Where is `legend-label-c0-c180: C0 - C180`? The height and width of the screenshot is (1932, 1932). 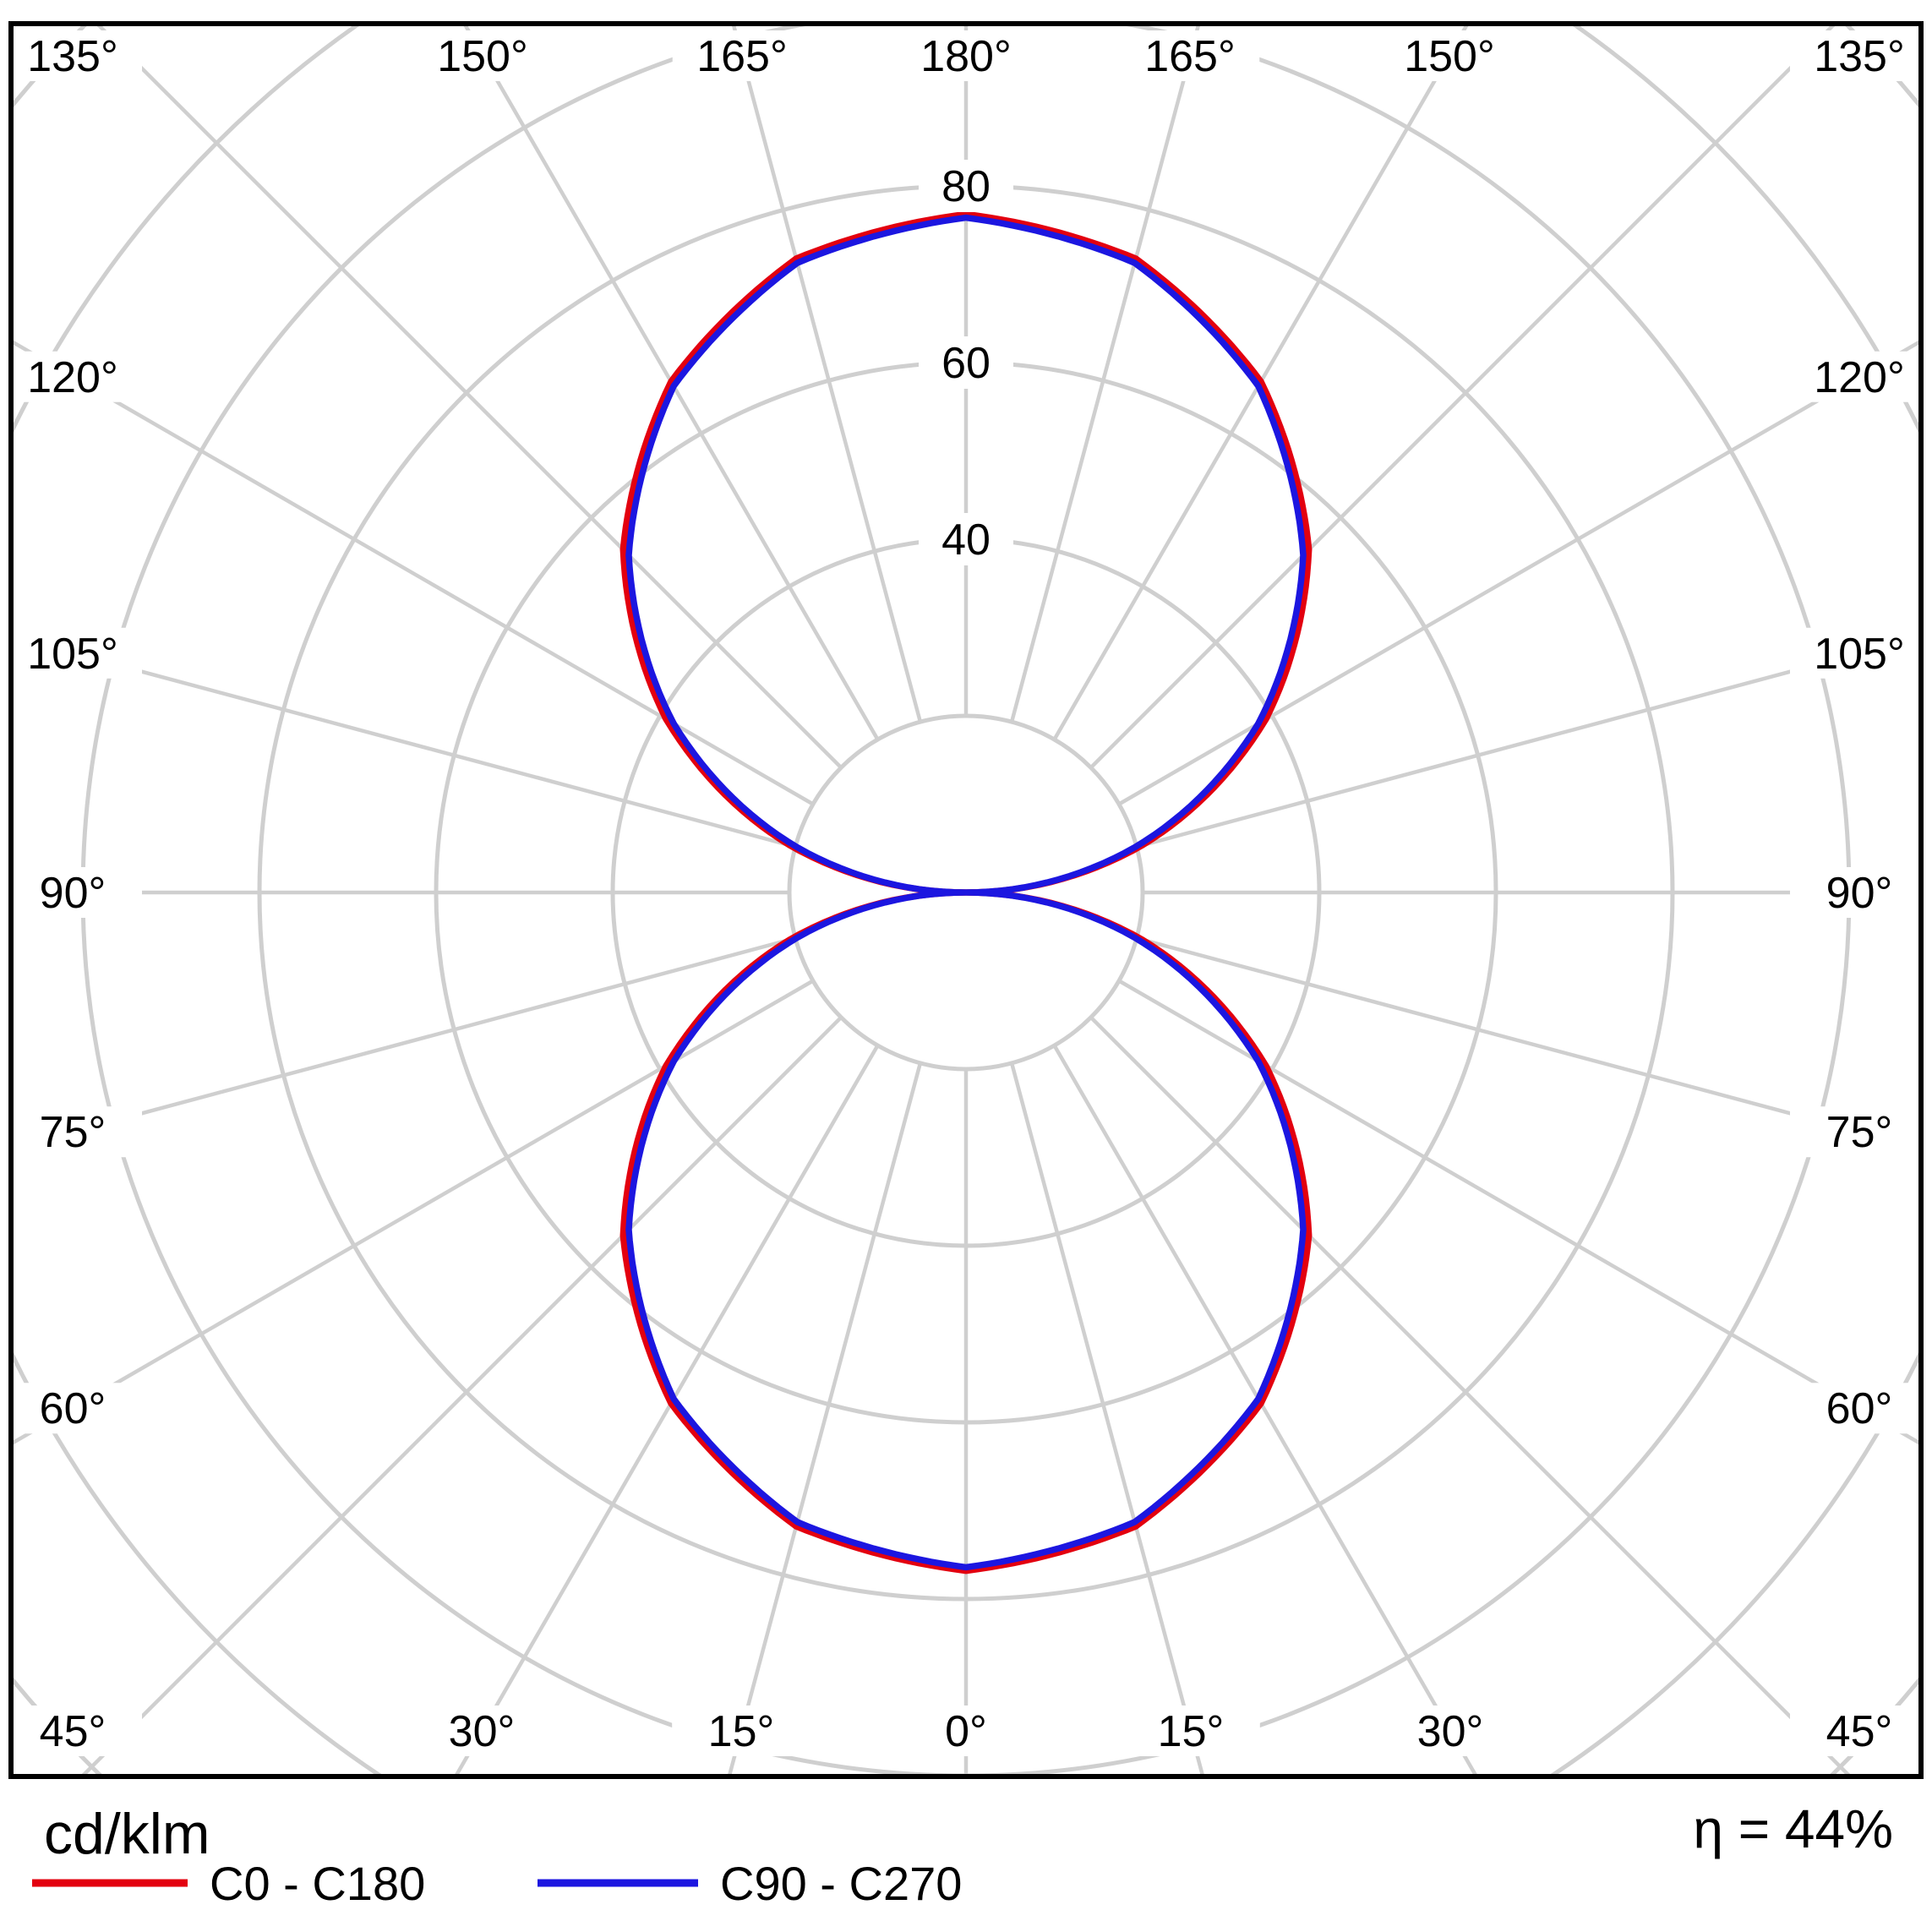
legend-label-c0-c180: C0 - C180 is located at coordinates (317, 1883).